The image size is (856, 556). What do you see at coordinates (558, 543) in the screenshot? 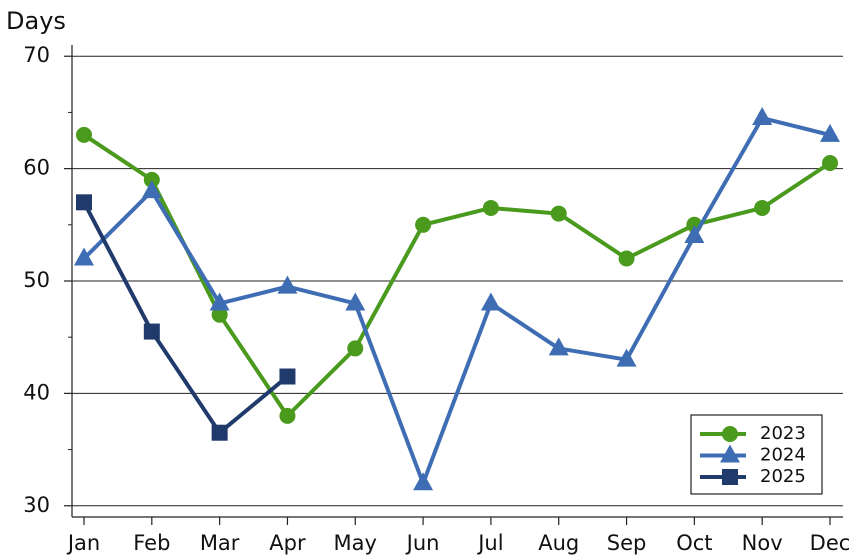
I see `x-tick-label: Aug` at bounding box center [558, 543].